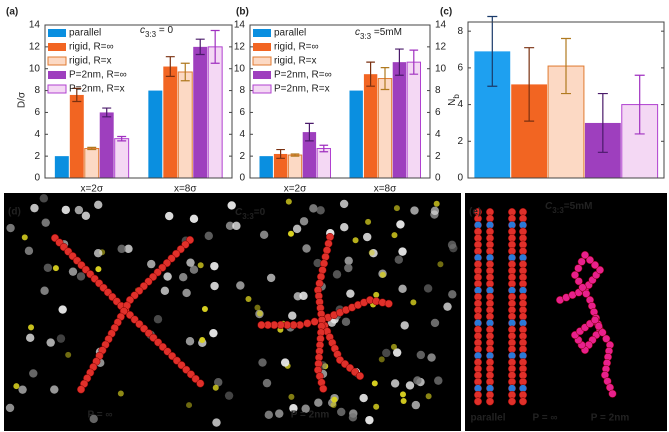 This screenshot has width=669, height=432. Describe the element at coordinates (242, 178) in the screenshot. I see `y-tick-label: 0` at that location.